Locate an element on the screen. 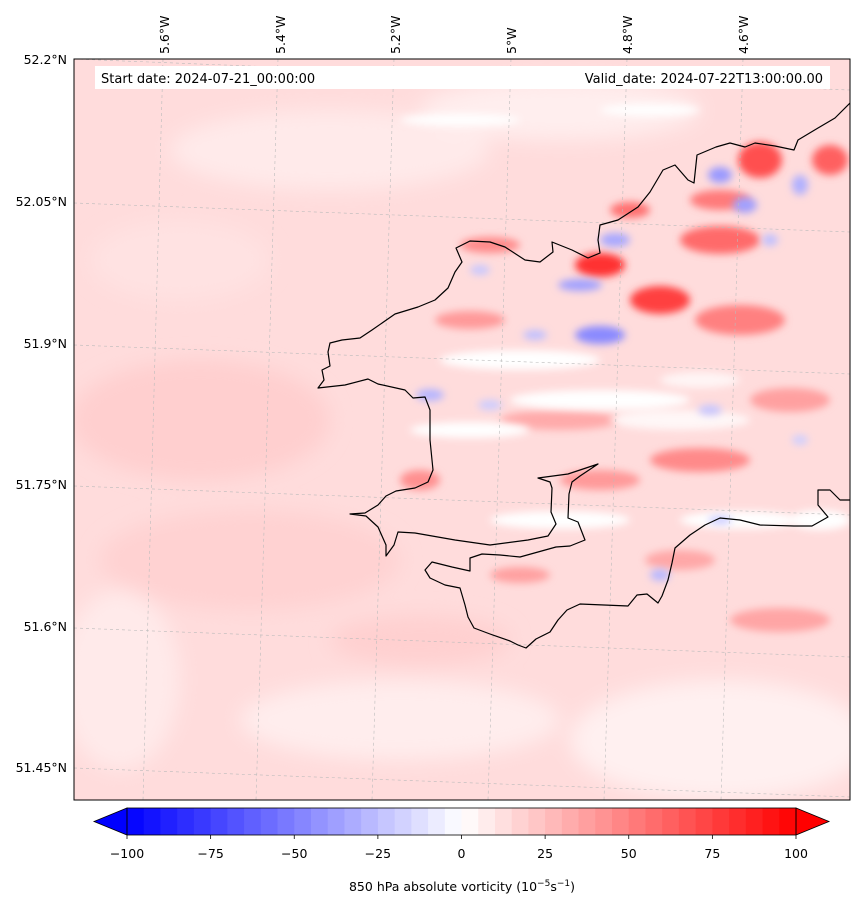 Image resolution: width=859 pixels, height=908 pixels. annotation-box is located at coordinates (462, 77).